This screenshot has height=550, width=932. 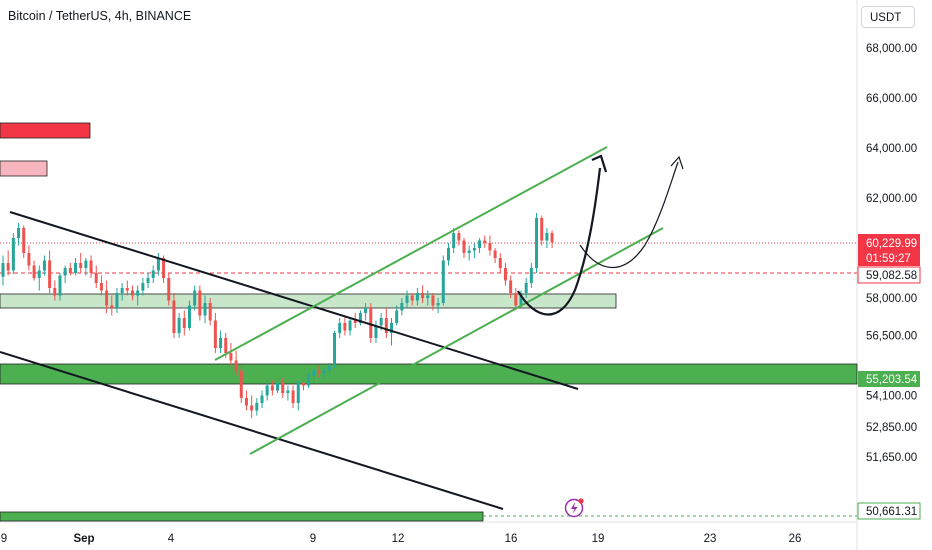 I want to click on red-level-badge: 59,082.58, so click(x=889, y=275).